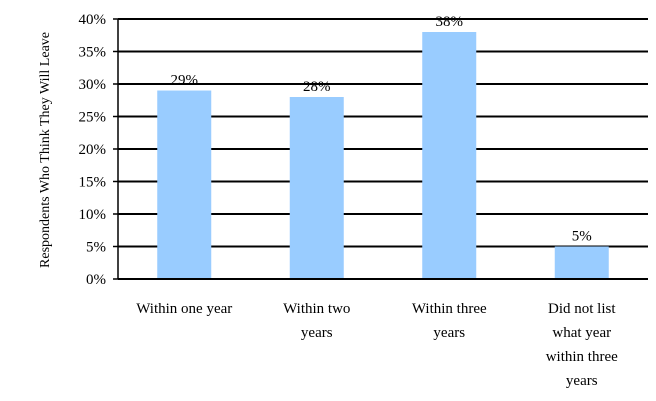 Image resolution: width=656 pixels, height=401 pixels. I want to click on y-axis-label: Respondents Who Think They Will Leave, so click(45, 150).